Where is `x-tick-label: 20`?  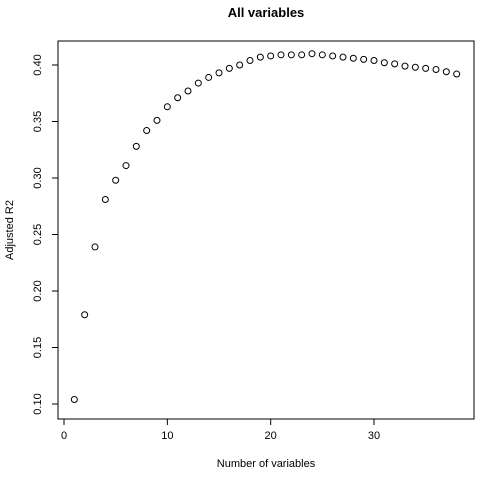 x-tick-label: 20 is located at coordinates (271, 436).